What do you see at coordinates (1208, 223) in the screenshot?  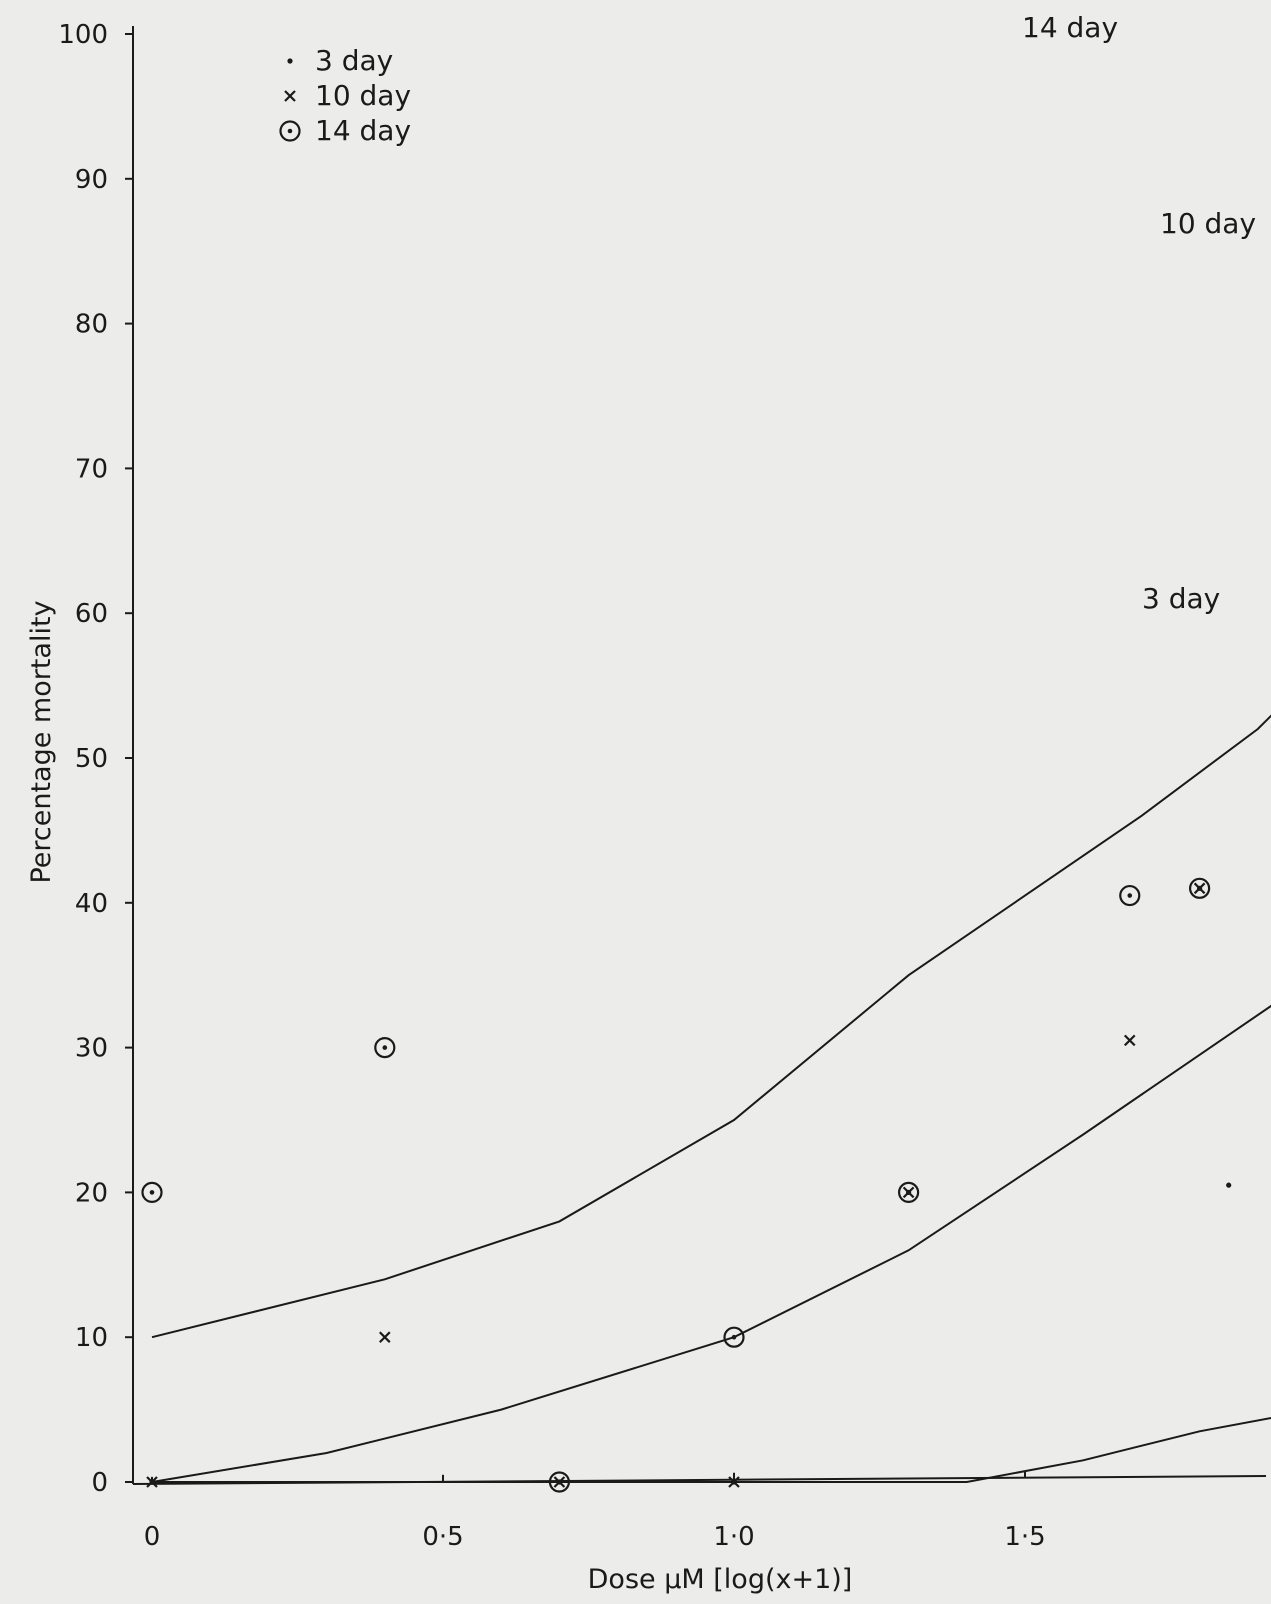 I see `curve-label-cross: 10 day` at bounding box center [1208, 223].